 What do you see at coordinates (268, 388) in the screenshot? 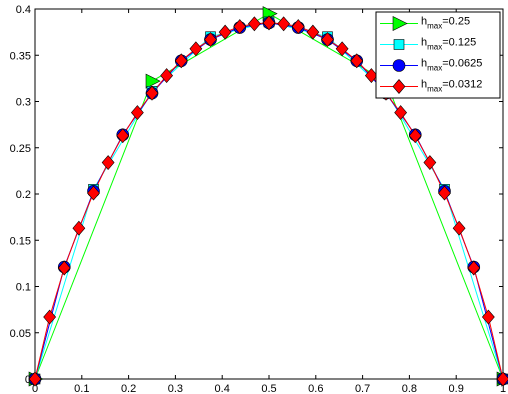
I see `x-tick-label: 0.5` at bounding box center [268, 388].